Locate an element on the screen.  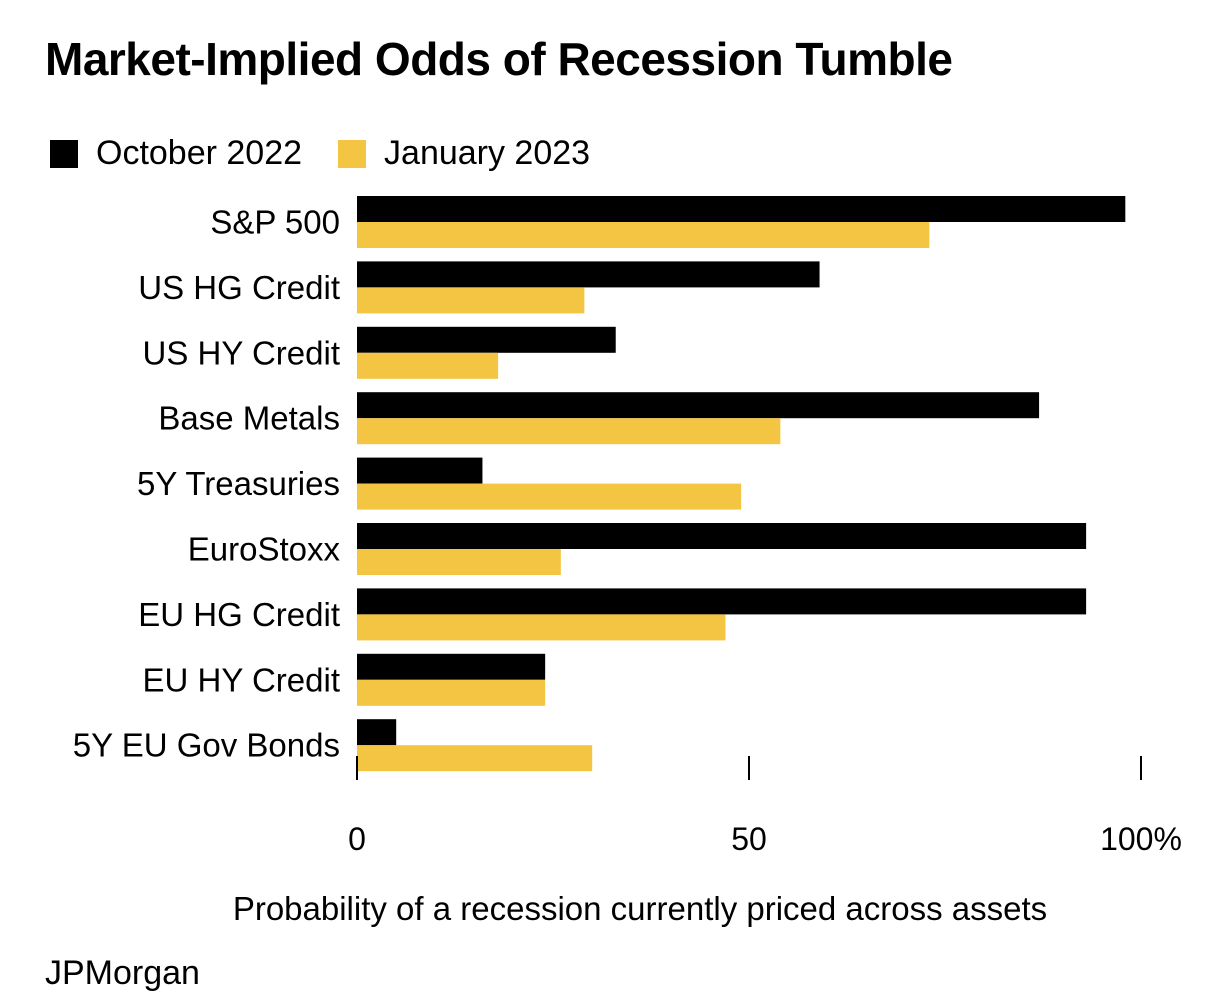
legend-swatch-october-2022 is located at coordinates (64, 153).